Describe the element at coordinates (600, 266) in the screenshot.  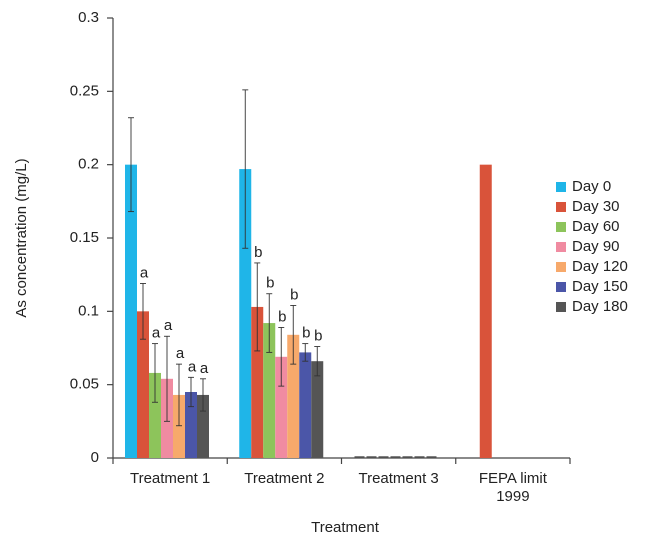
I see `legend-label: Day 120` at that location.